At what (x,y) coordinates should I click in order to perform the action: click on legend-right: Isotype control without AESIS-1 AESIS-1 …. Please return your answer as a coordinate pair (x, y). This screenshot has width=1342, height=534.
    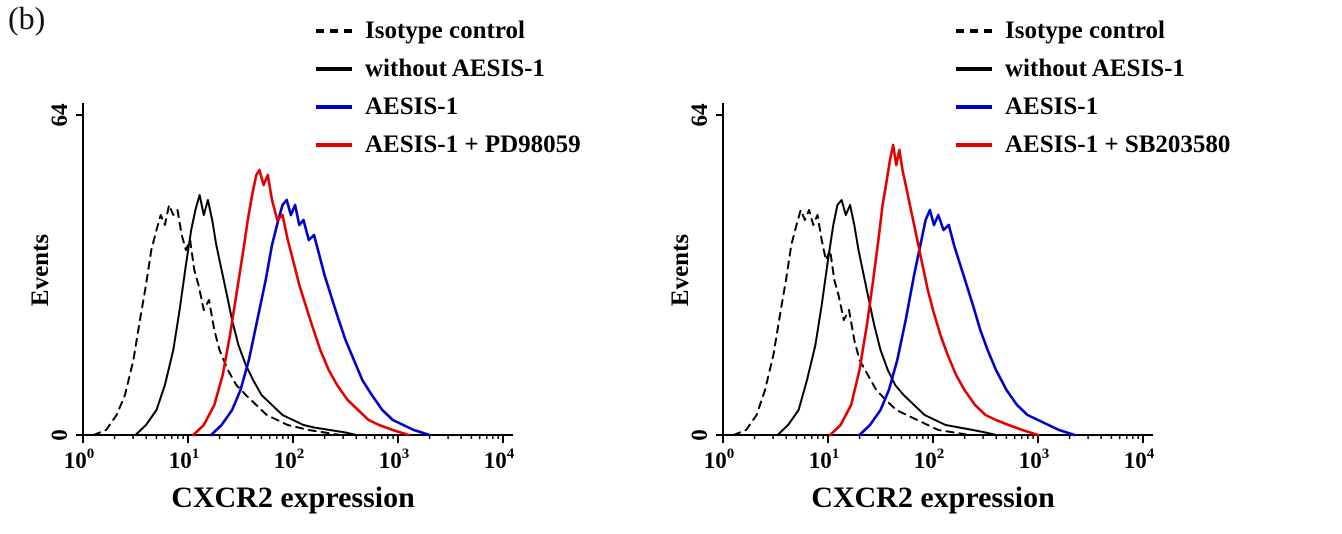
    Looking at the image, I should click on (1093, 92).